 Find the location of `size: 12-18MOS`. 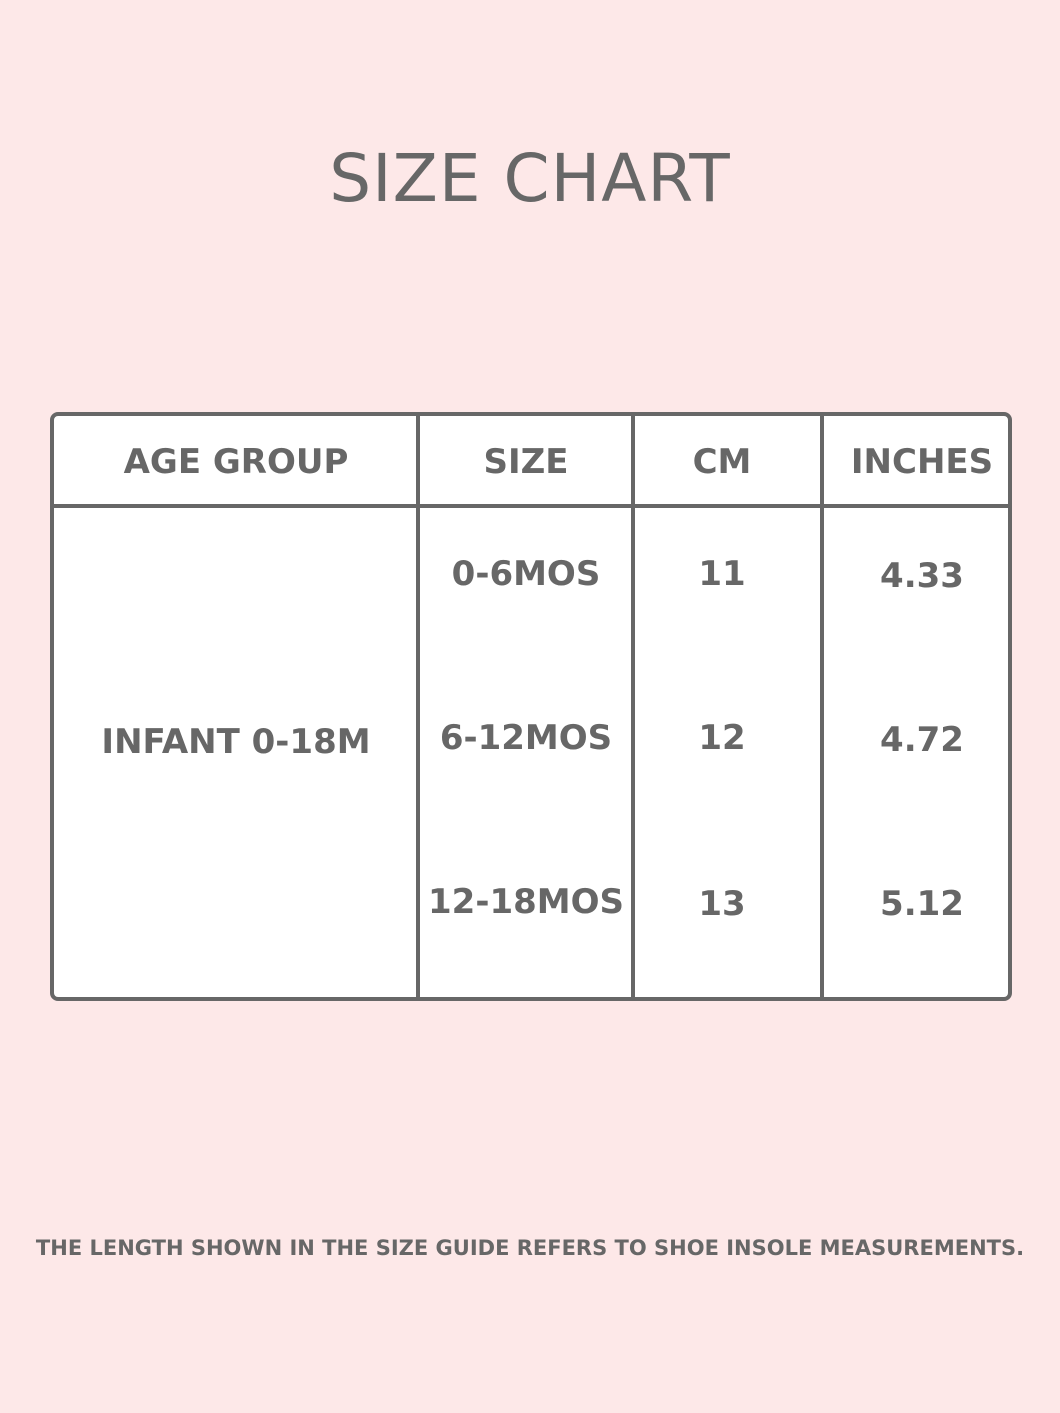

size: 12-18MOS is located at coordinates (526, 902).